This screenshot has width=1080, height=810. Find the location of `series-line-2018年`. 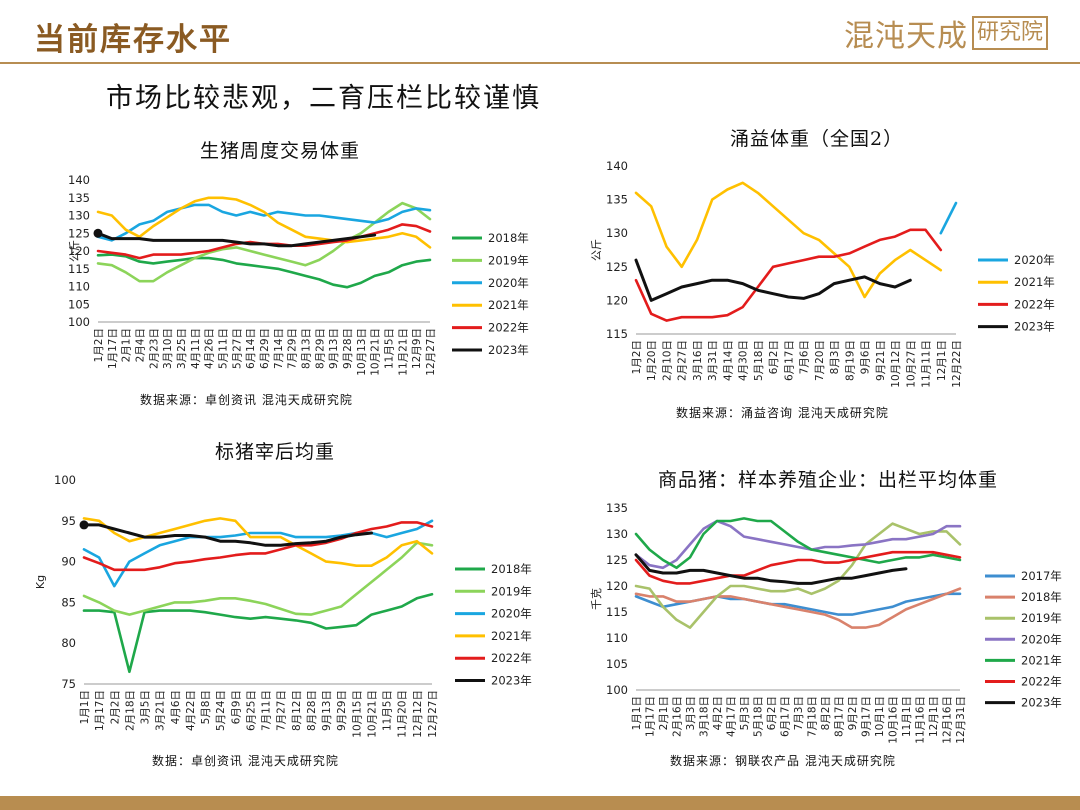

series-line-2018年 is located at coordinates (264, 271).